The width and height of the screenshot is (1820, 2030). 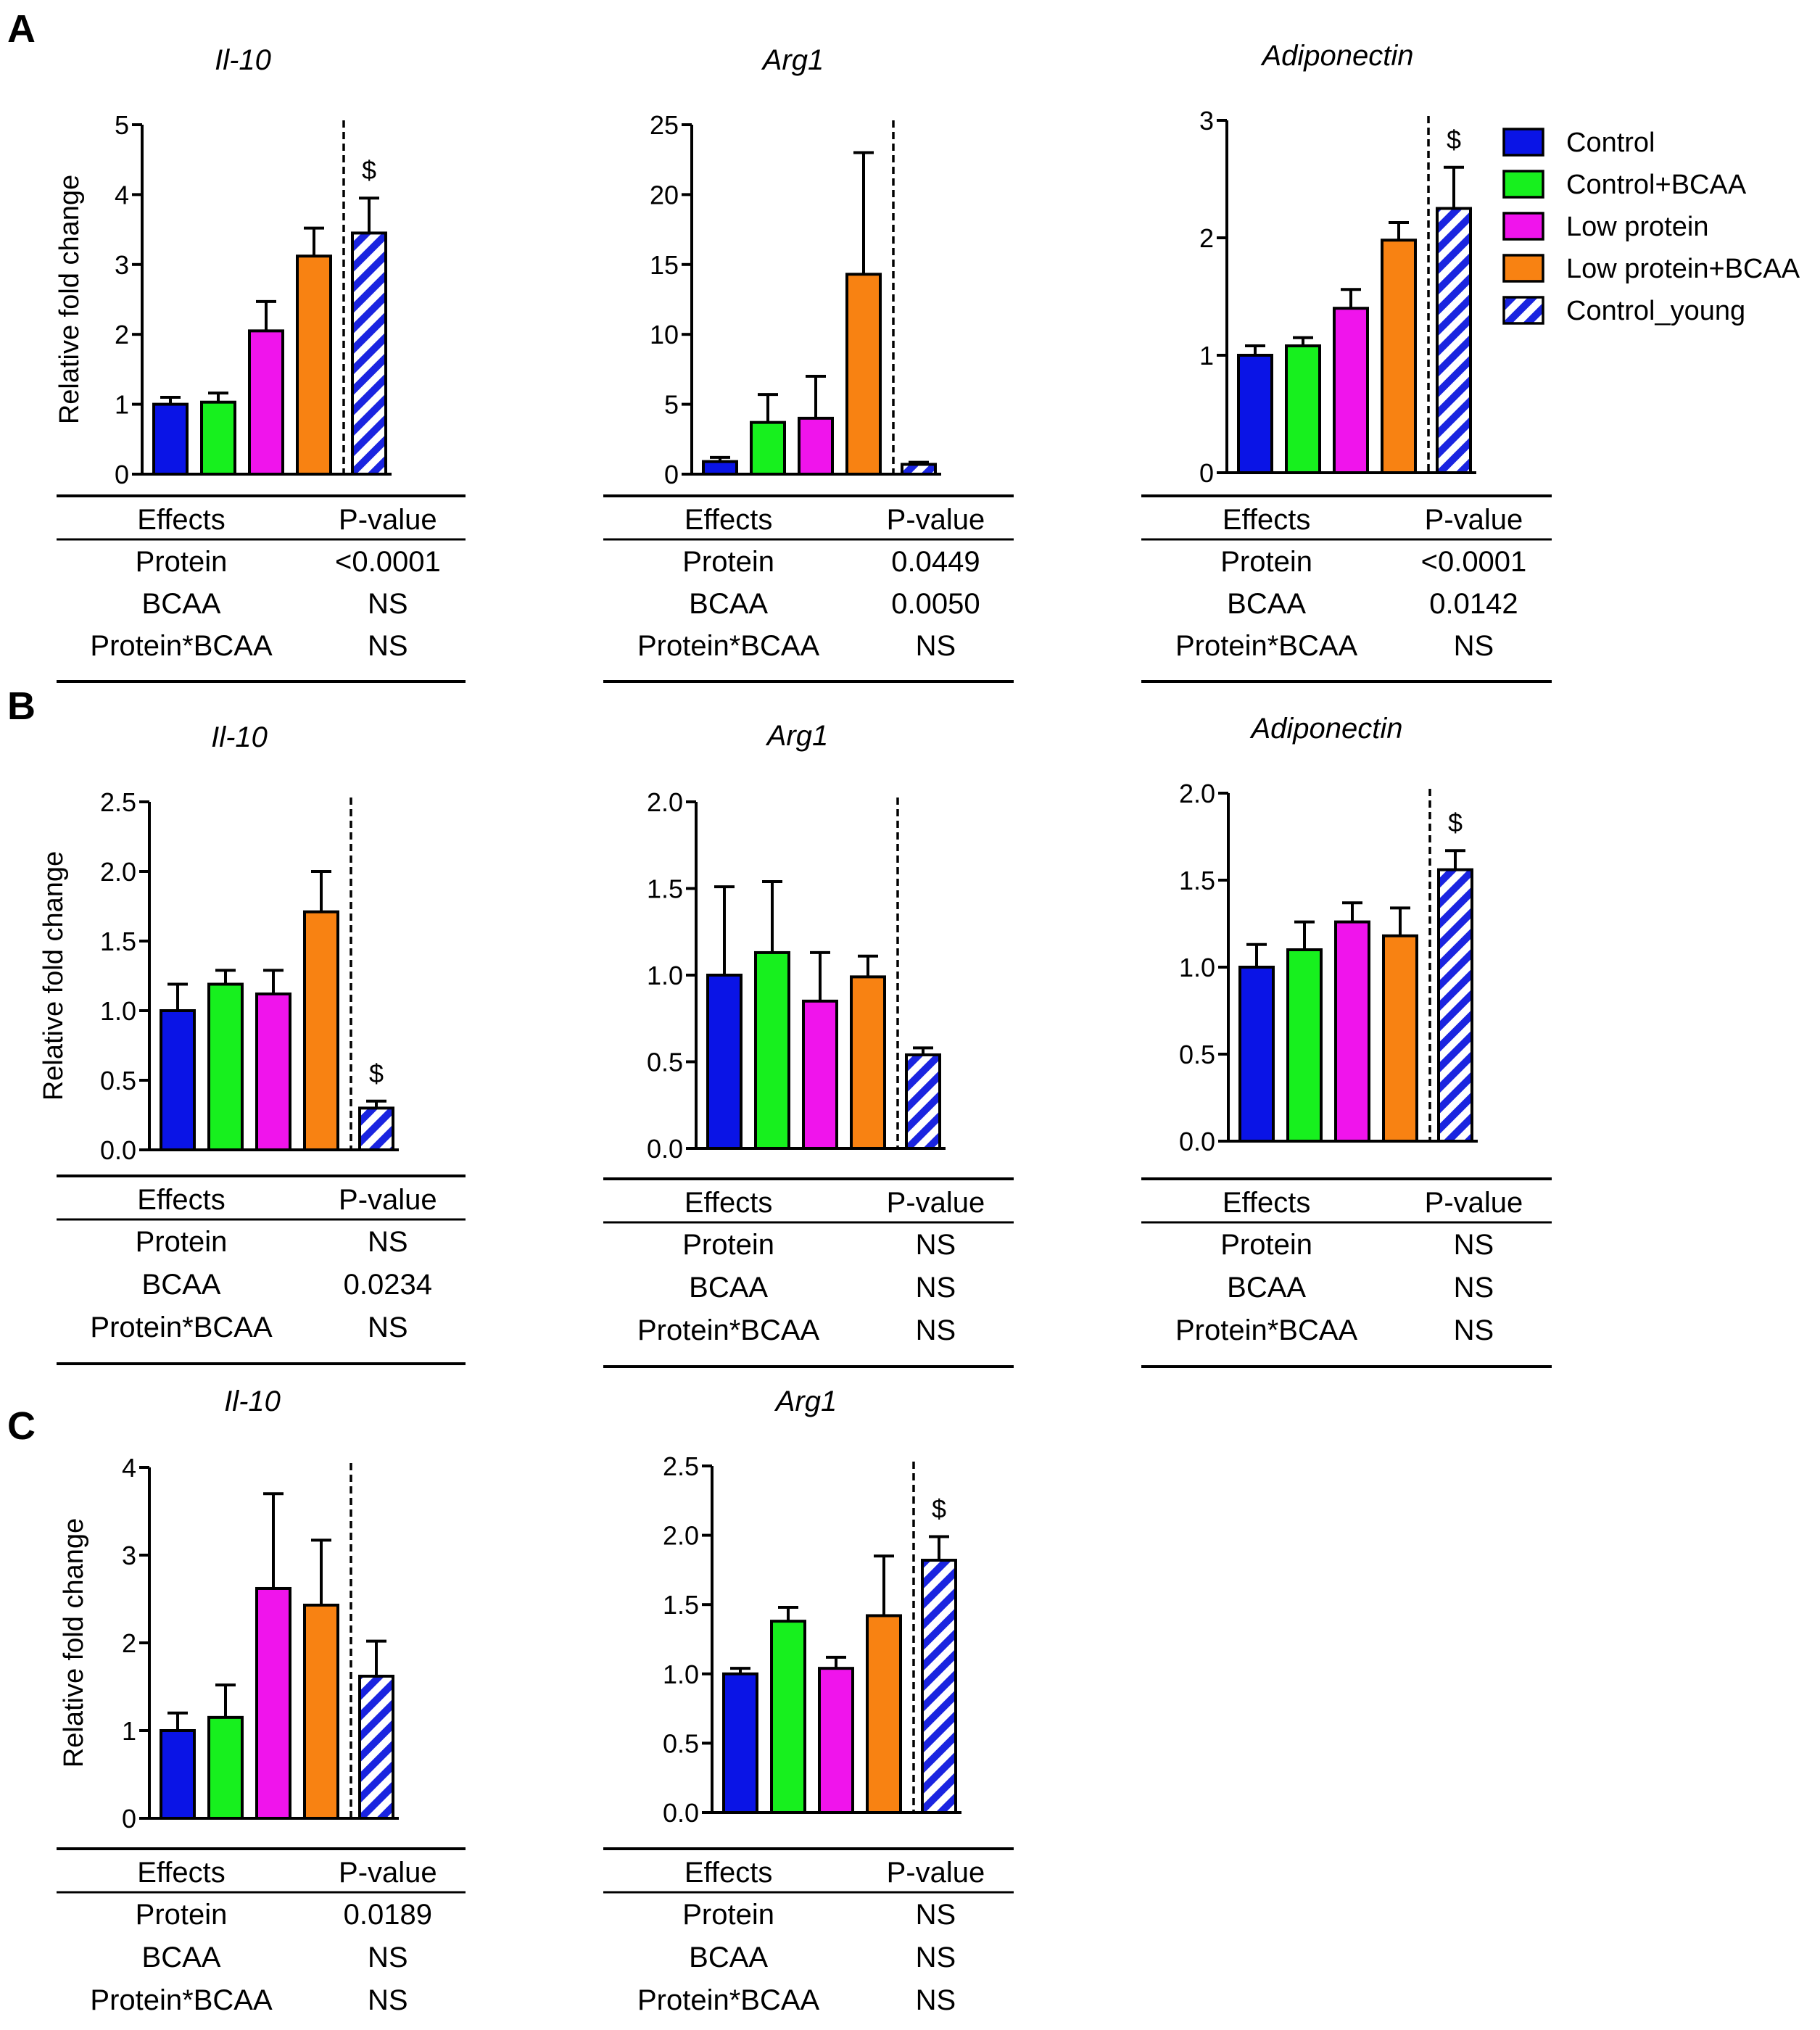 What do you see at coordinates (21, 706) in the screenshot?
I see `panel-label-b: B` at bounding box center [21, 706].